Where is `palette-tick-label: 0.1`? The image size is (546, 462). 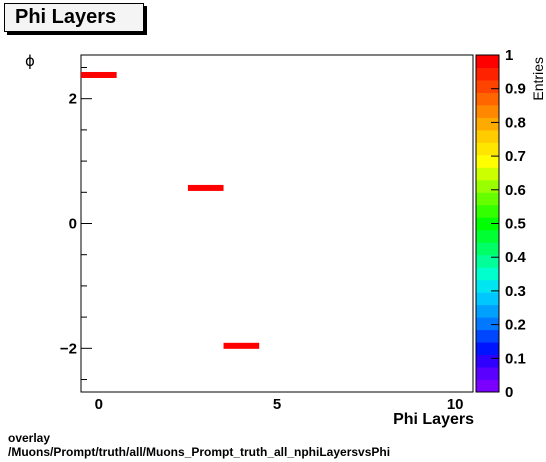
palette-tick-label: 0.1 is located at coordinates (515, 358).